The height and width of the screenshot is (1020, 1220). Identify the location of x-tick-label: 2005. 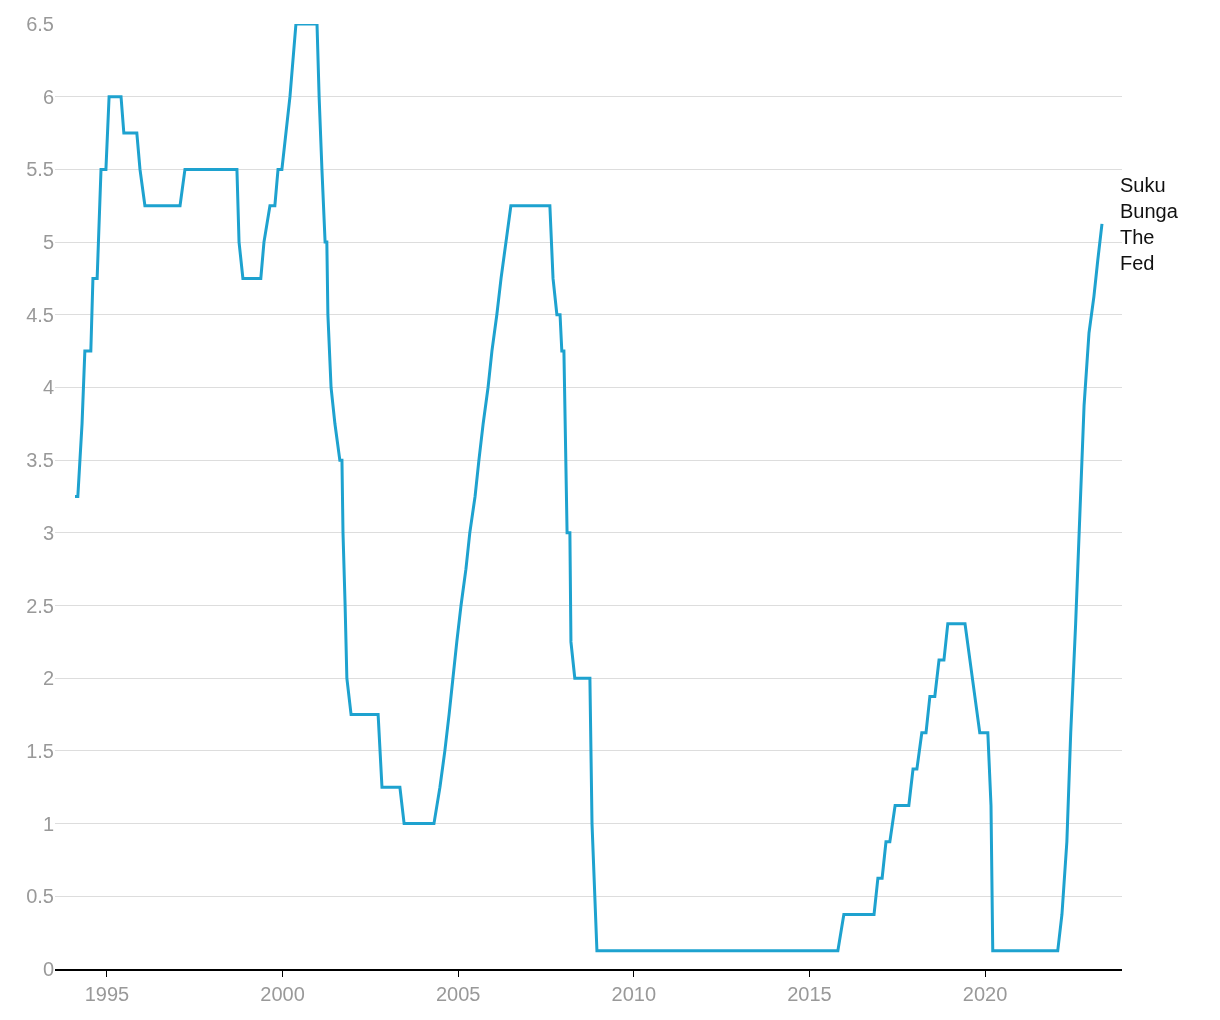
(458, 993).